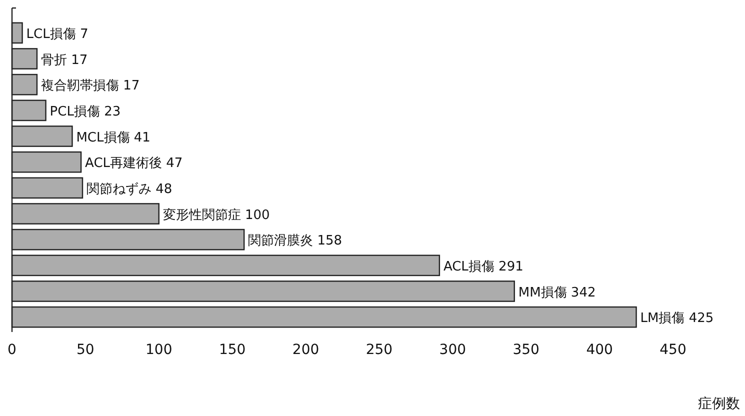  I want to click on data-label: 骨折 17, so click(64, 60).